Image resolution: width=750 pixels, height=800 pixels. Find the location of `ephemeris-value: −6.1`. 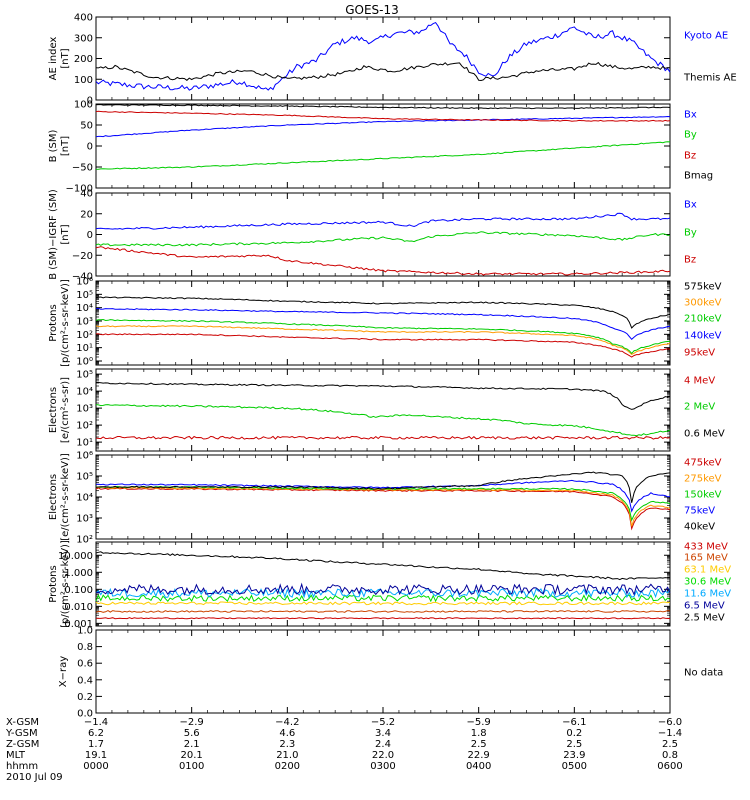

ephemeris-value: −6.1 is located at coordinates (574, 722).